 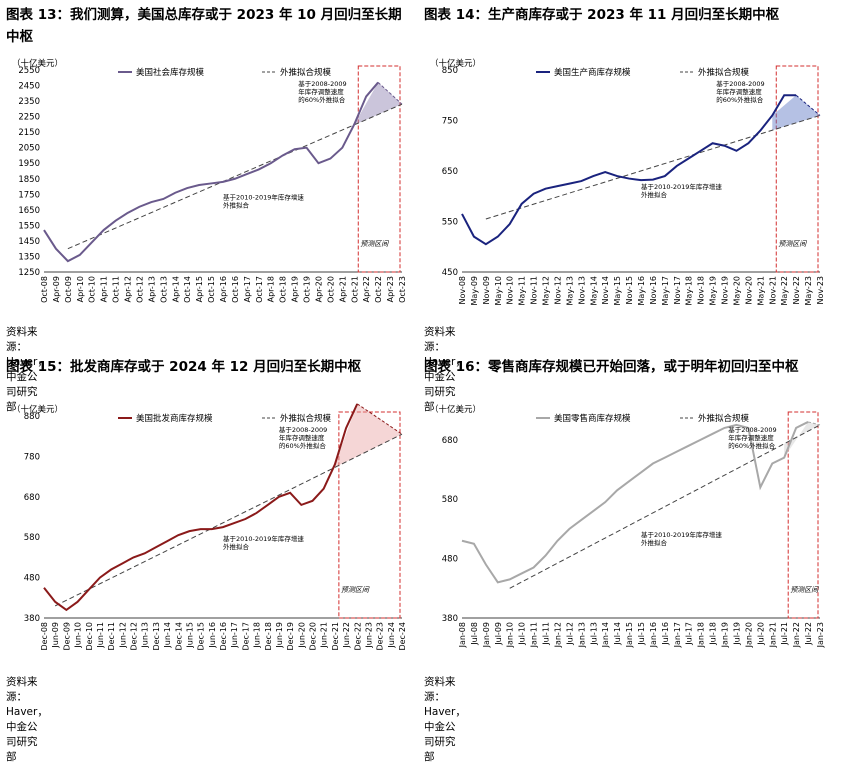 I want to click on x-tick-label: Jul-10, so click(x=522, y=634).